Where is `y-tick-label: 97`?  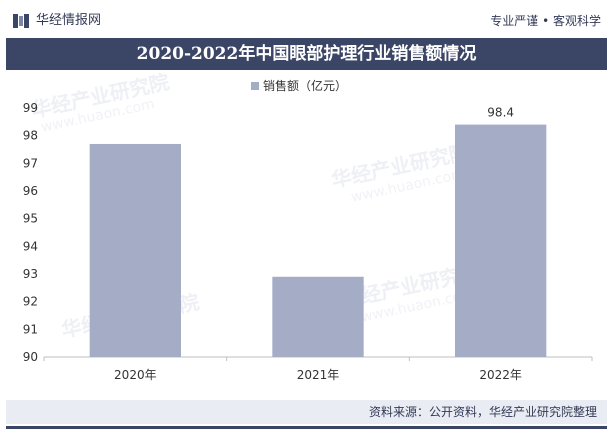 y-tick-label: 97 is located at coordinates (30, 163).